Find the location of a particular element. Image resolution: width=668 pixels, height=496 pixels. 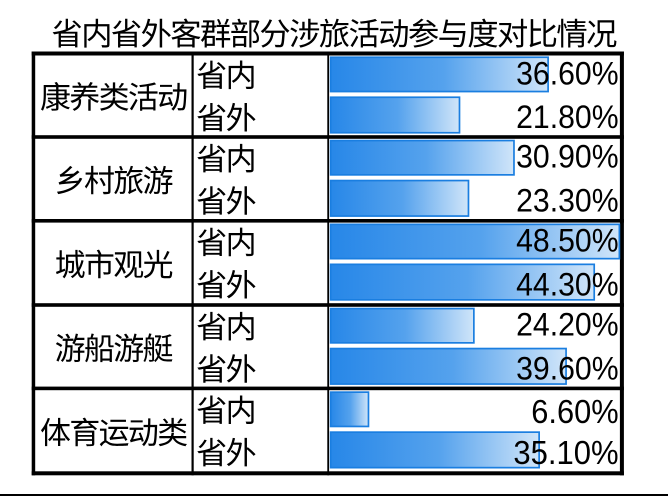

svg-text: 21.80% is located at coordinates (567, 117).